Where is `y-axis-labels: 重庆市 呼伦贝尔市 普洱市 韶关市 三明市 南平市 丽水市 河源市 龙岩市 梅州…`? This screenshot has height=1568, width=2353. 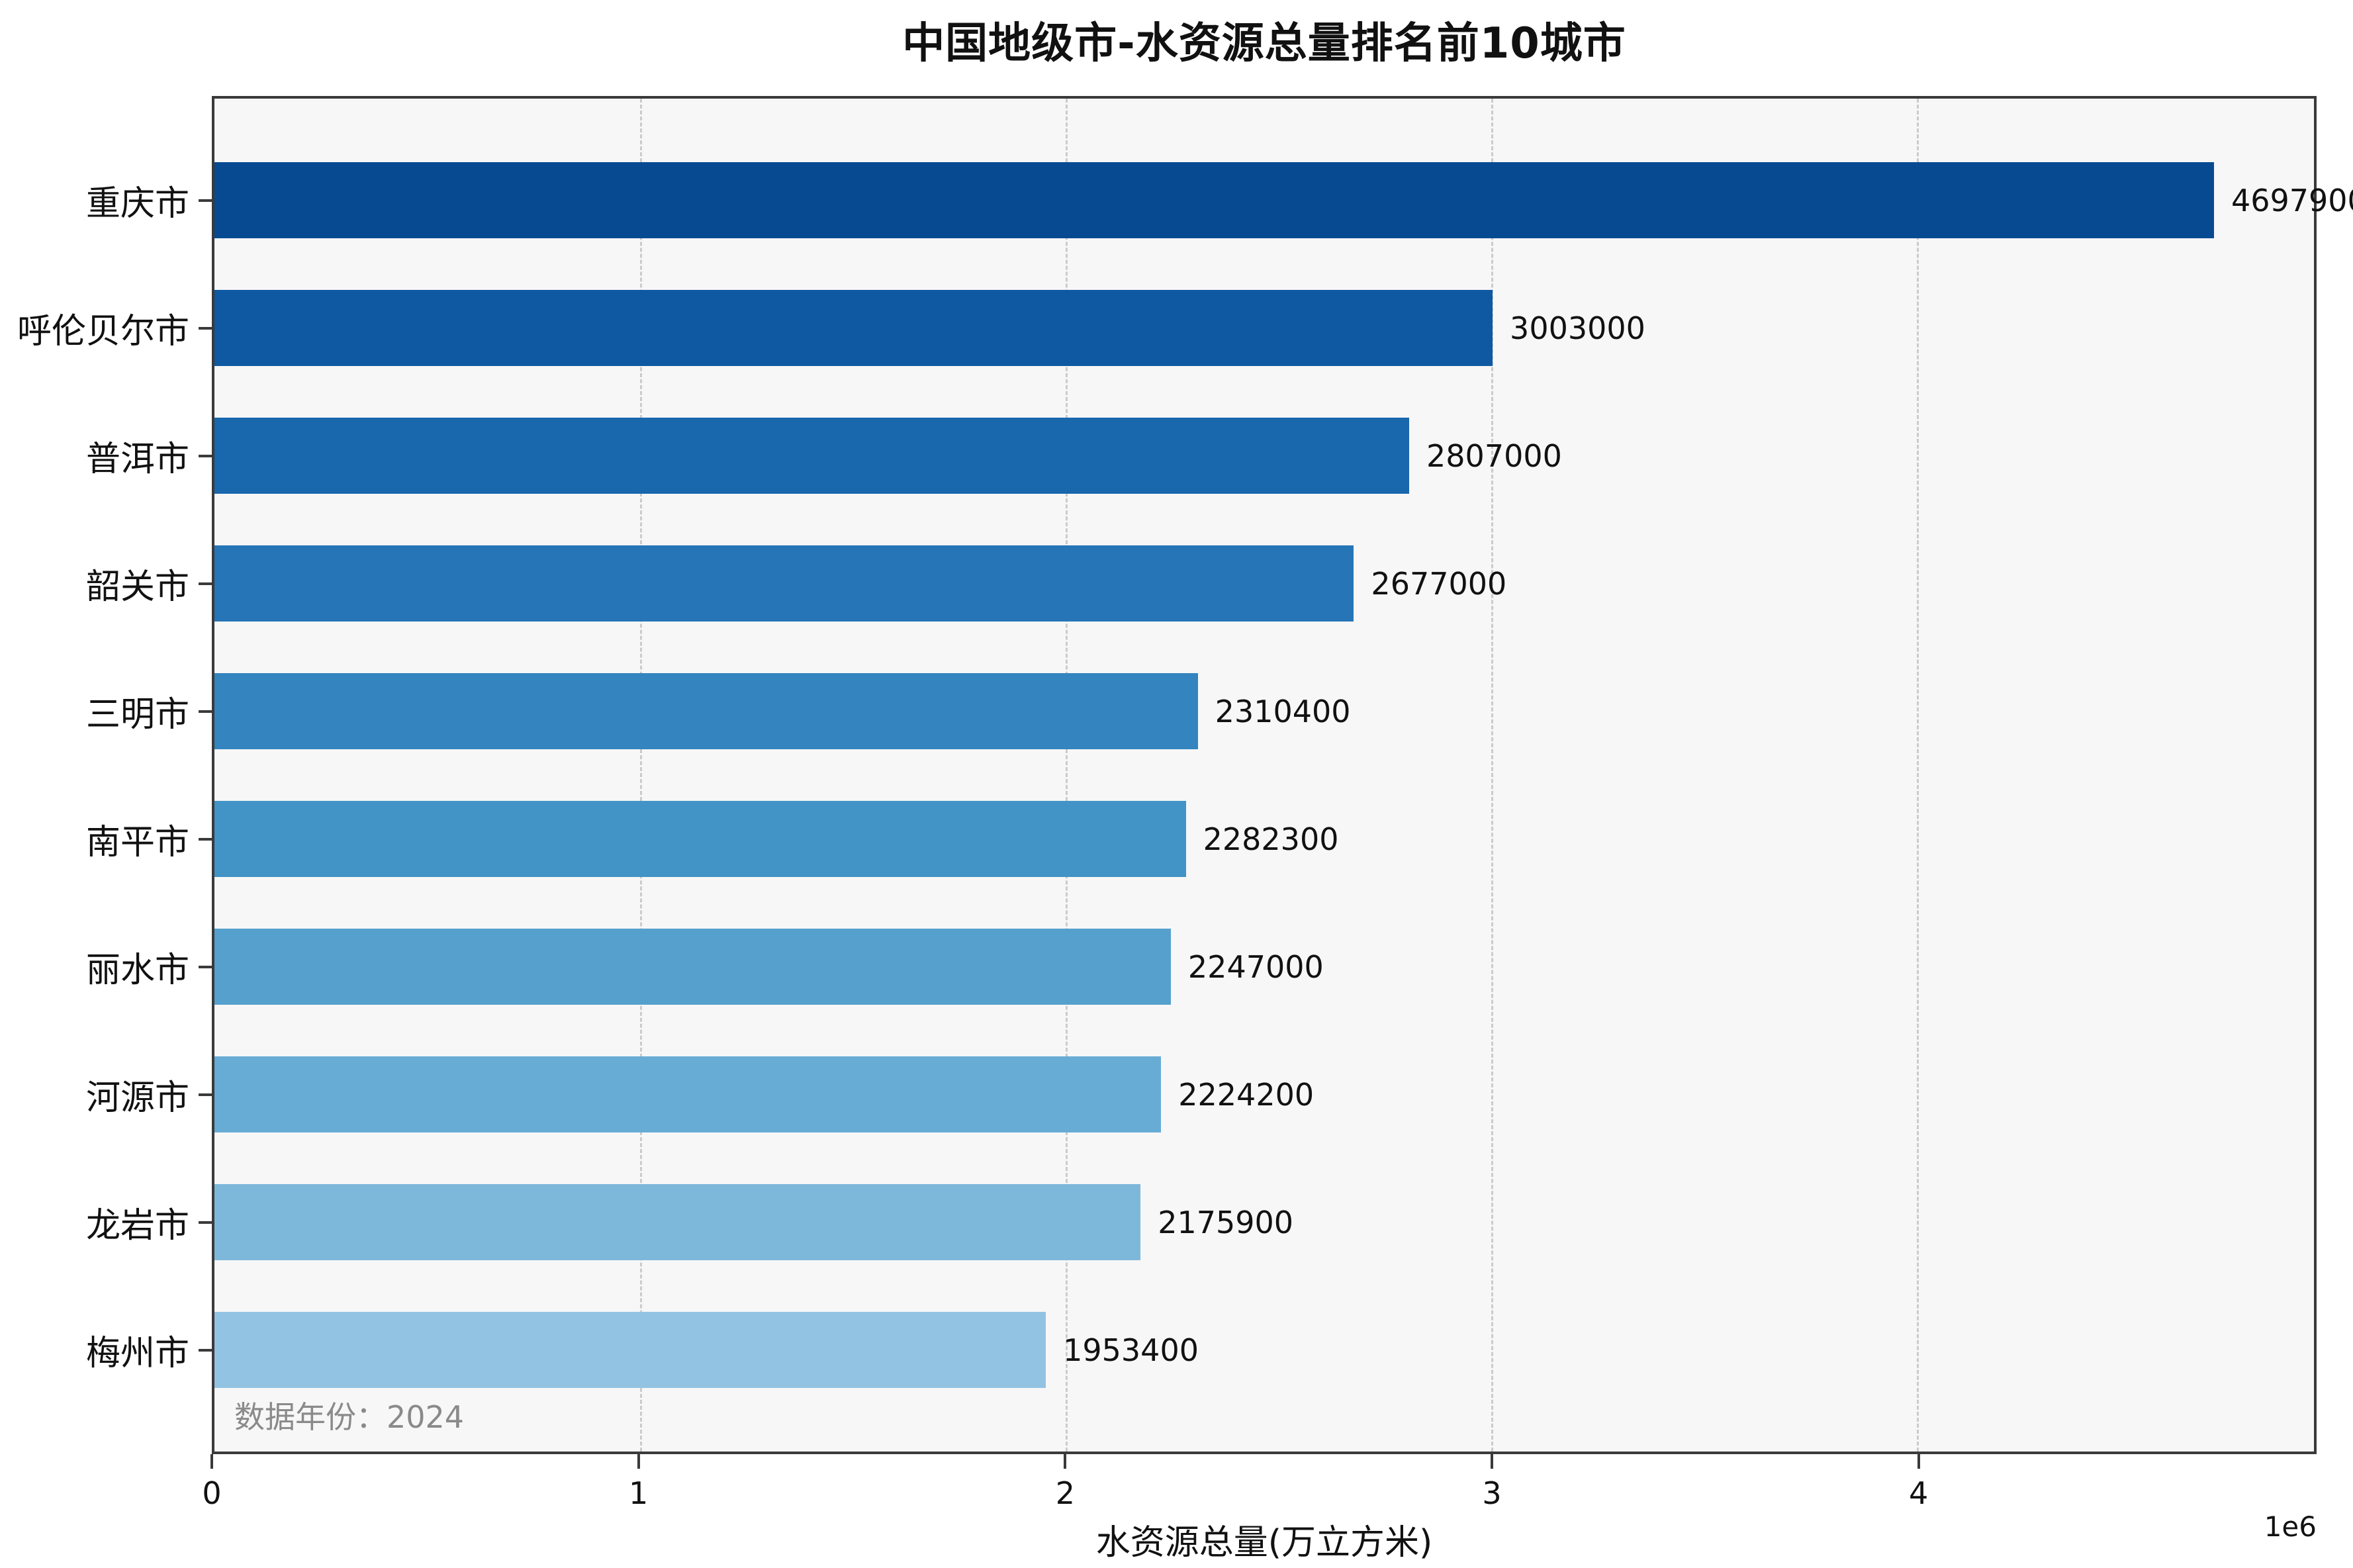 y-axis-labels: 重庆市 呼伦贝尔市 普洱市 韶关市 三明市 南平市 丽水市 河源市 龙岩市 梅州… is located at coordinates (106, 775).